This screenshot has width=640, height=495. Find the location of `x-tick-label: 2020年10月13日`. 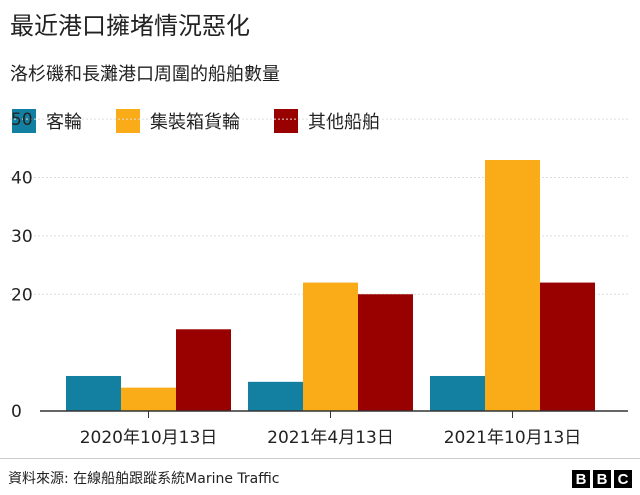

x-tick-label: 2020年10月13日 is located at coordinates (149, 438).